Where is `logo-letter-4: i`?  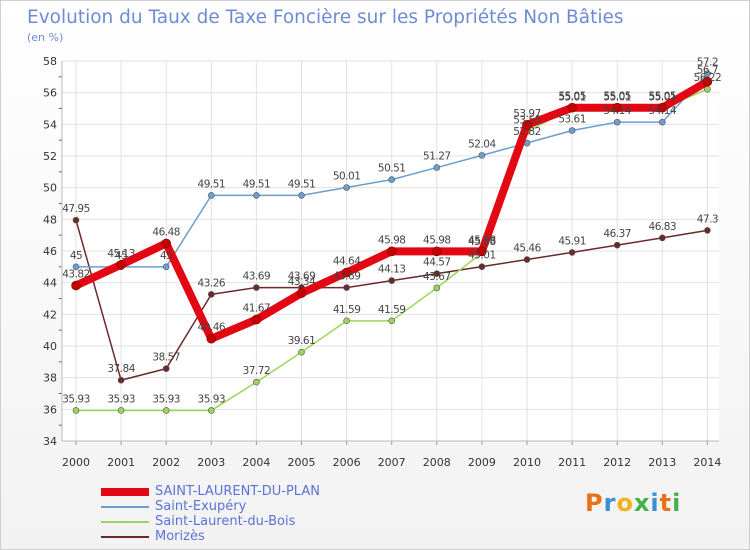
logo-letter-4: i is located at coordinates (655, 503).